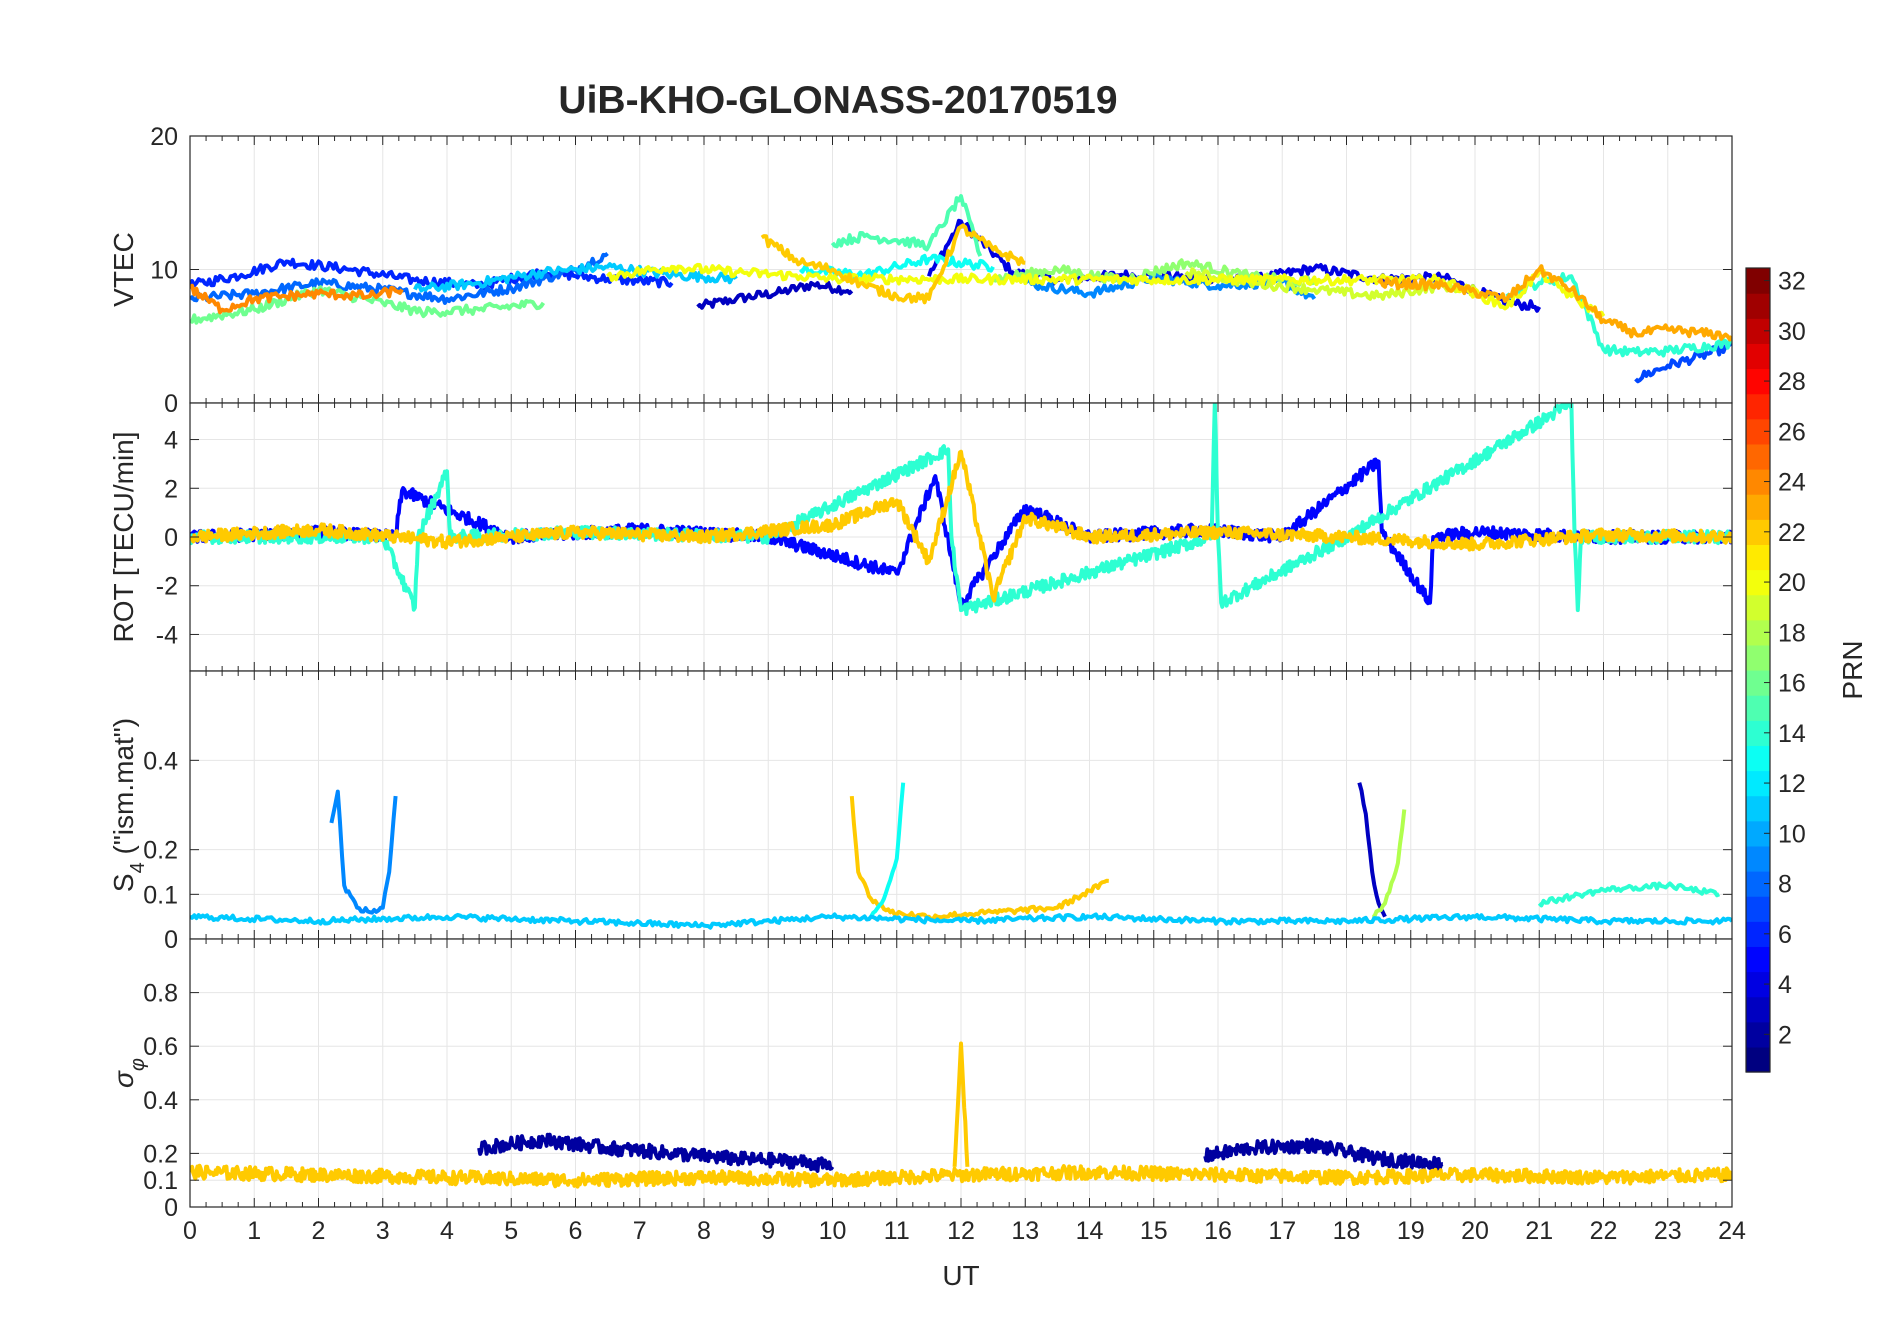 This screenshot has width=1902, height=1330. Describe the element at coordinates (1604, 1231) in the screenshot. I see `x-tick-label: 22` at that location.